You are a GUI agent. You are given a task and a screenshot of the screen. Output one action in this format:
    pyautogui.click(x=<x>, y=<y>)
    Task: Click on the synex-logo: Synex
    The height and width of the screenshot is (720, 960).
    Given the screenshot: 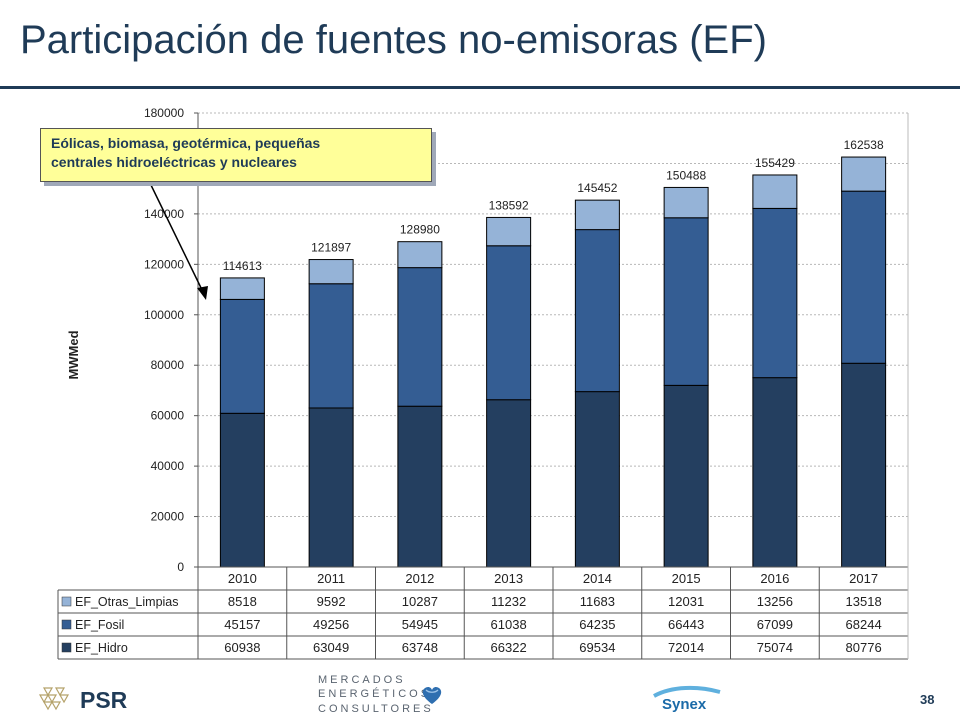 What is the action you would take?
    pyautogui.click(x=688, y=702)
    